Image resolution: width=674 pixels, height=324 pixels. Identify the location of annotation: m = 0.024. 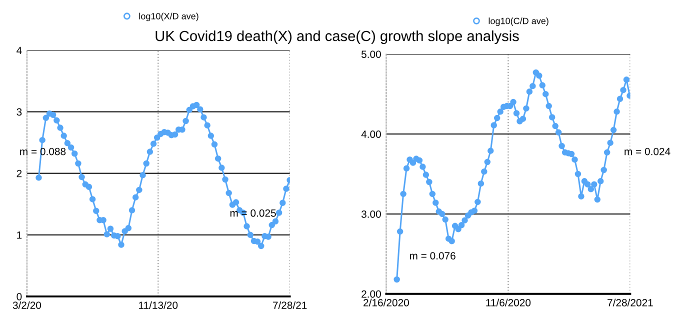
(647, 152).